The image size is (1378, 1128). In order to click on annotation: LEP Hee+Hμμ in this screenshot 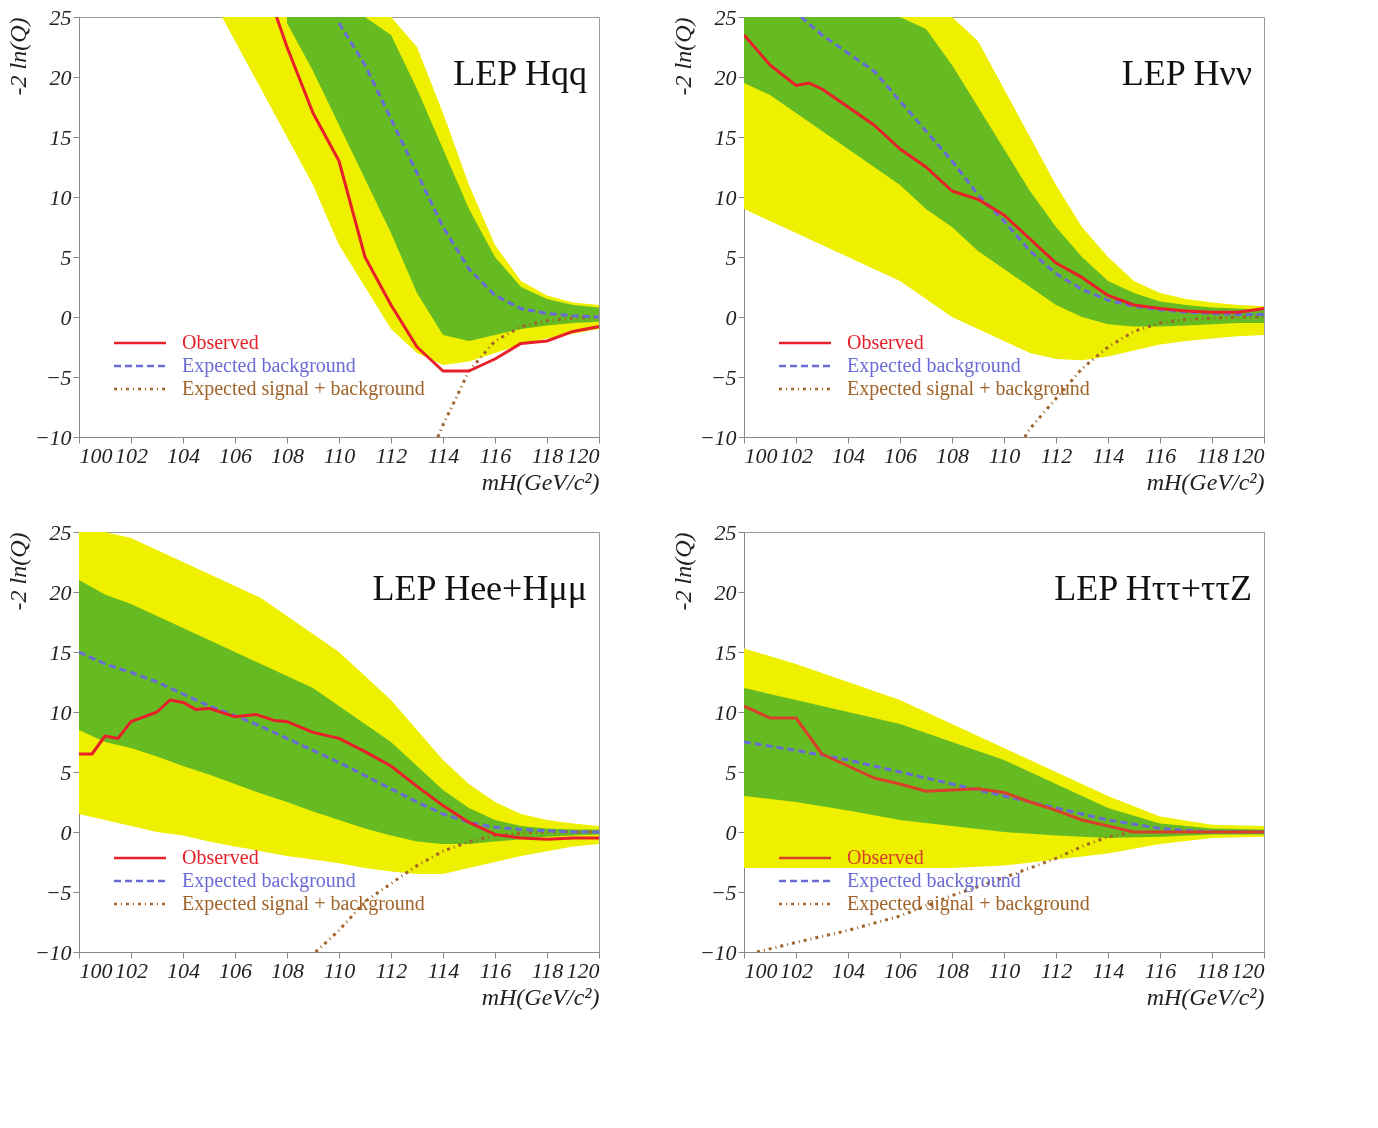, I will do `click(479, 588)`.